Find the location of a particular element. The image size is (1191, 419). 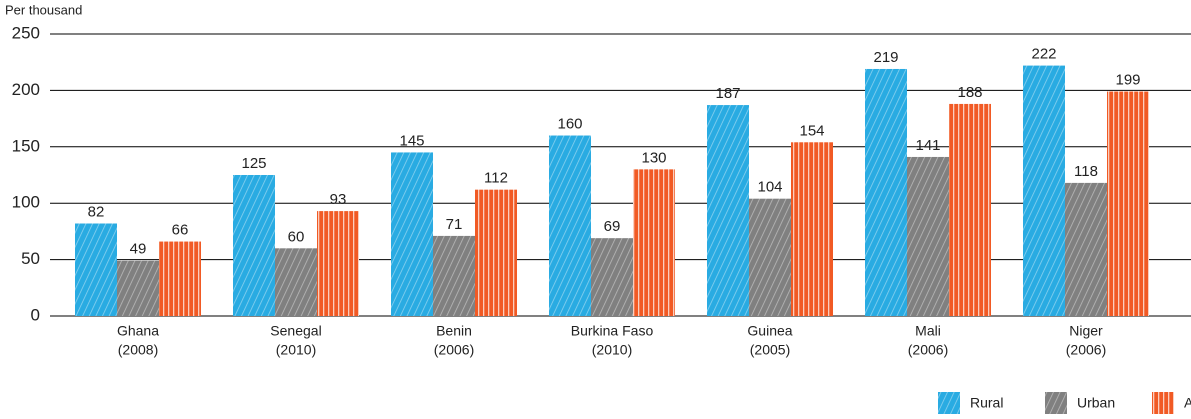

value-label: 154 is located at coordinates (811, 130).